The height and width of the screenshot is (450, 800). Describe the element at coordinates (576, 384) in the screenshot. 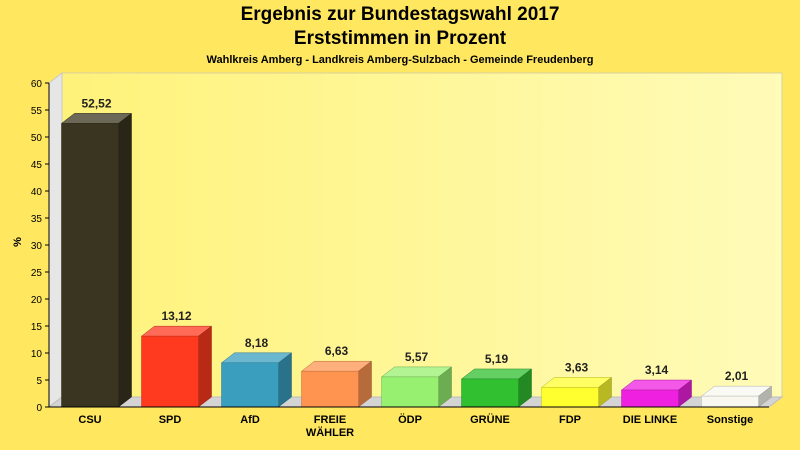

I see `bar: 3,63` at that location.